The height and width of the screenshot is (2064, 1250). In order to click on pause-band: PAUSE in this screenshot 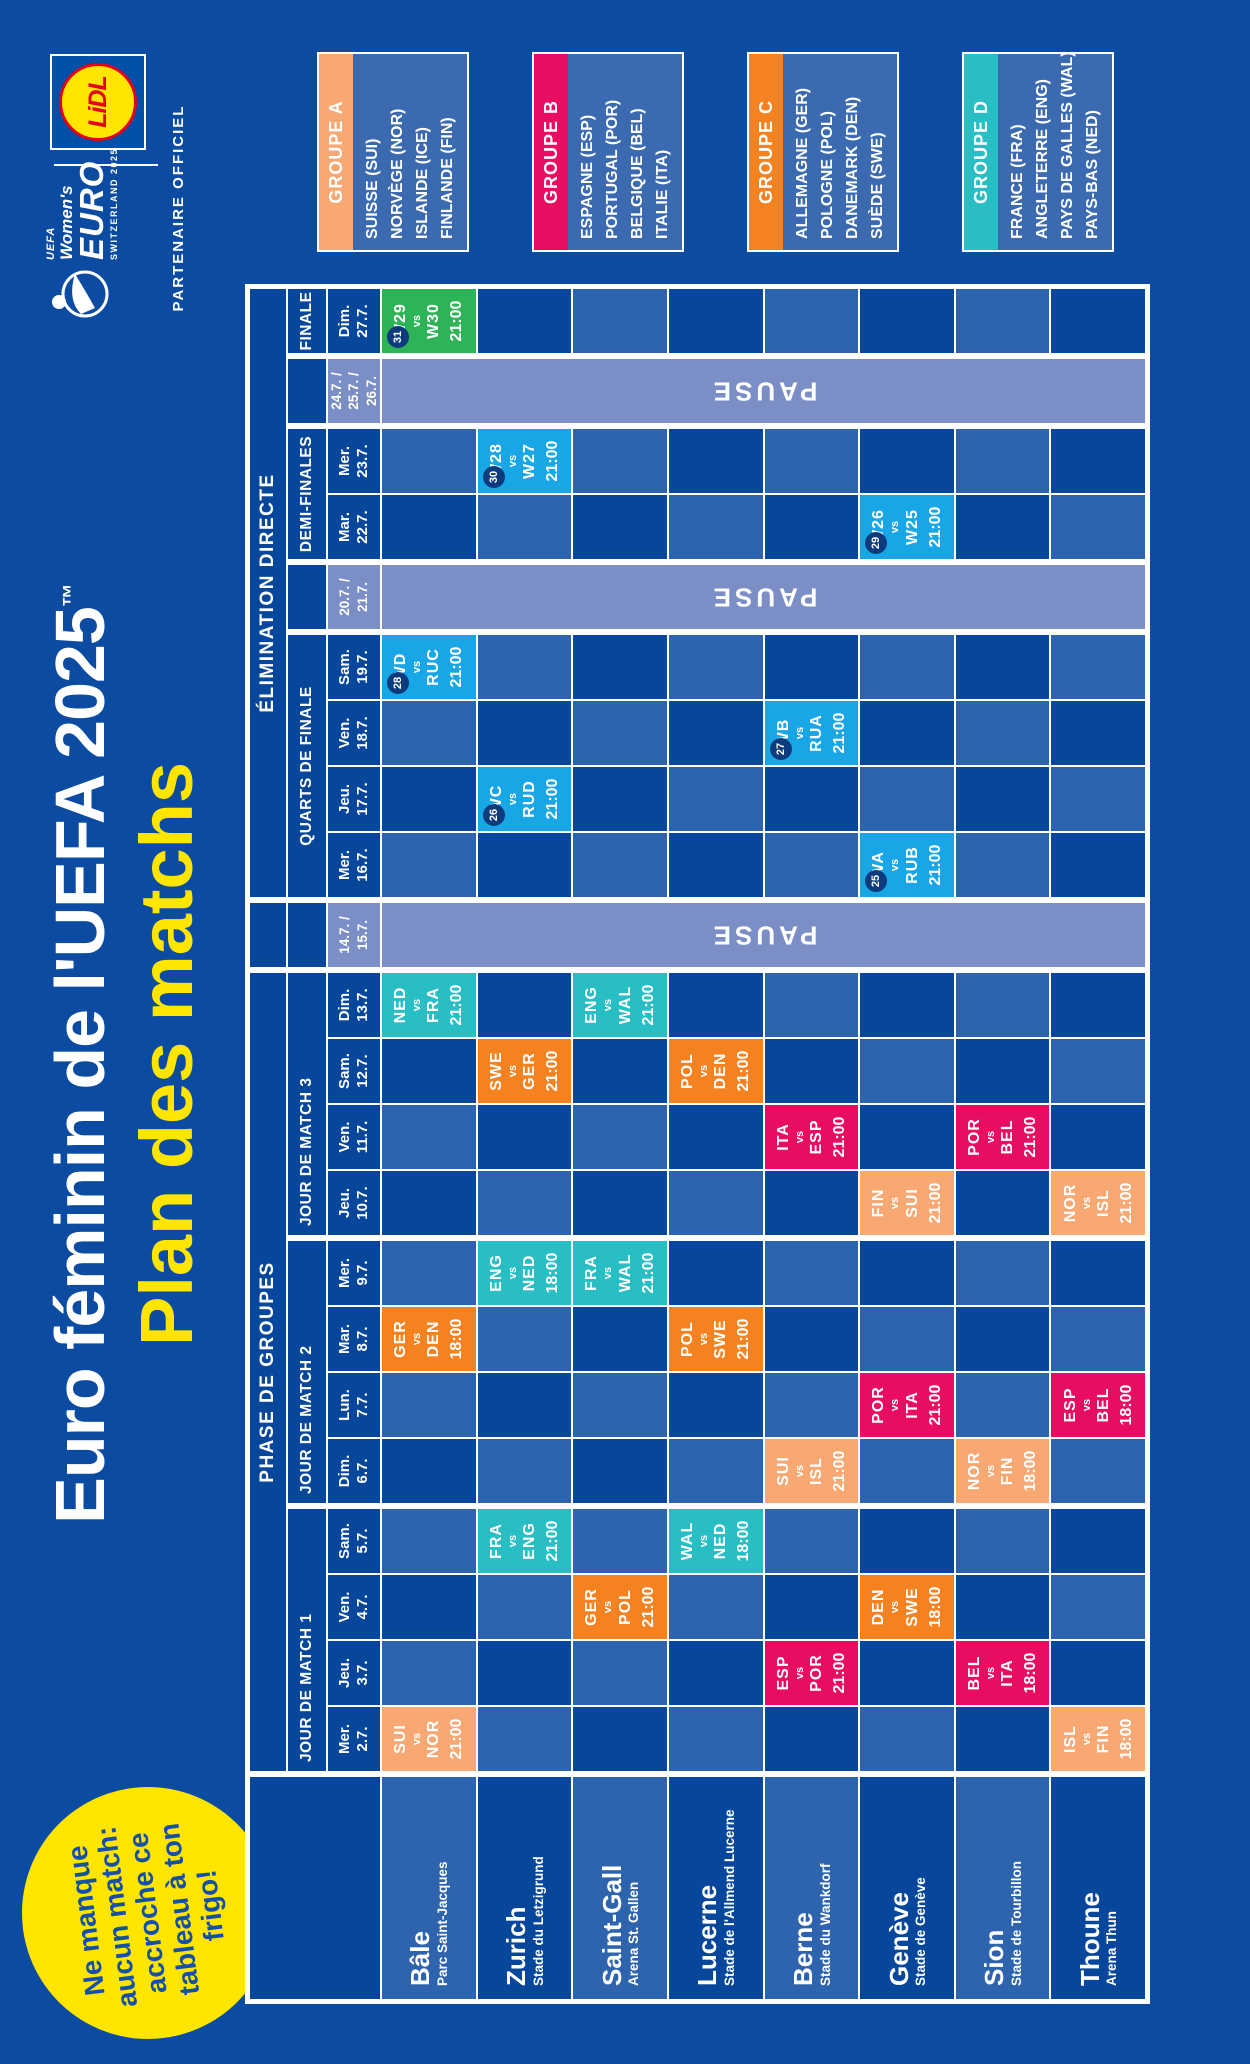, I will do `click(763, 391)`.